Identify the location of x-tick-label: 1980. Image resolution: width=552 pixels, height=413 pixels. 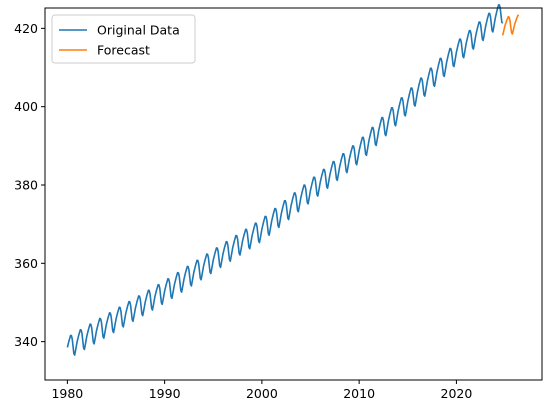
(67, 393).